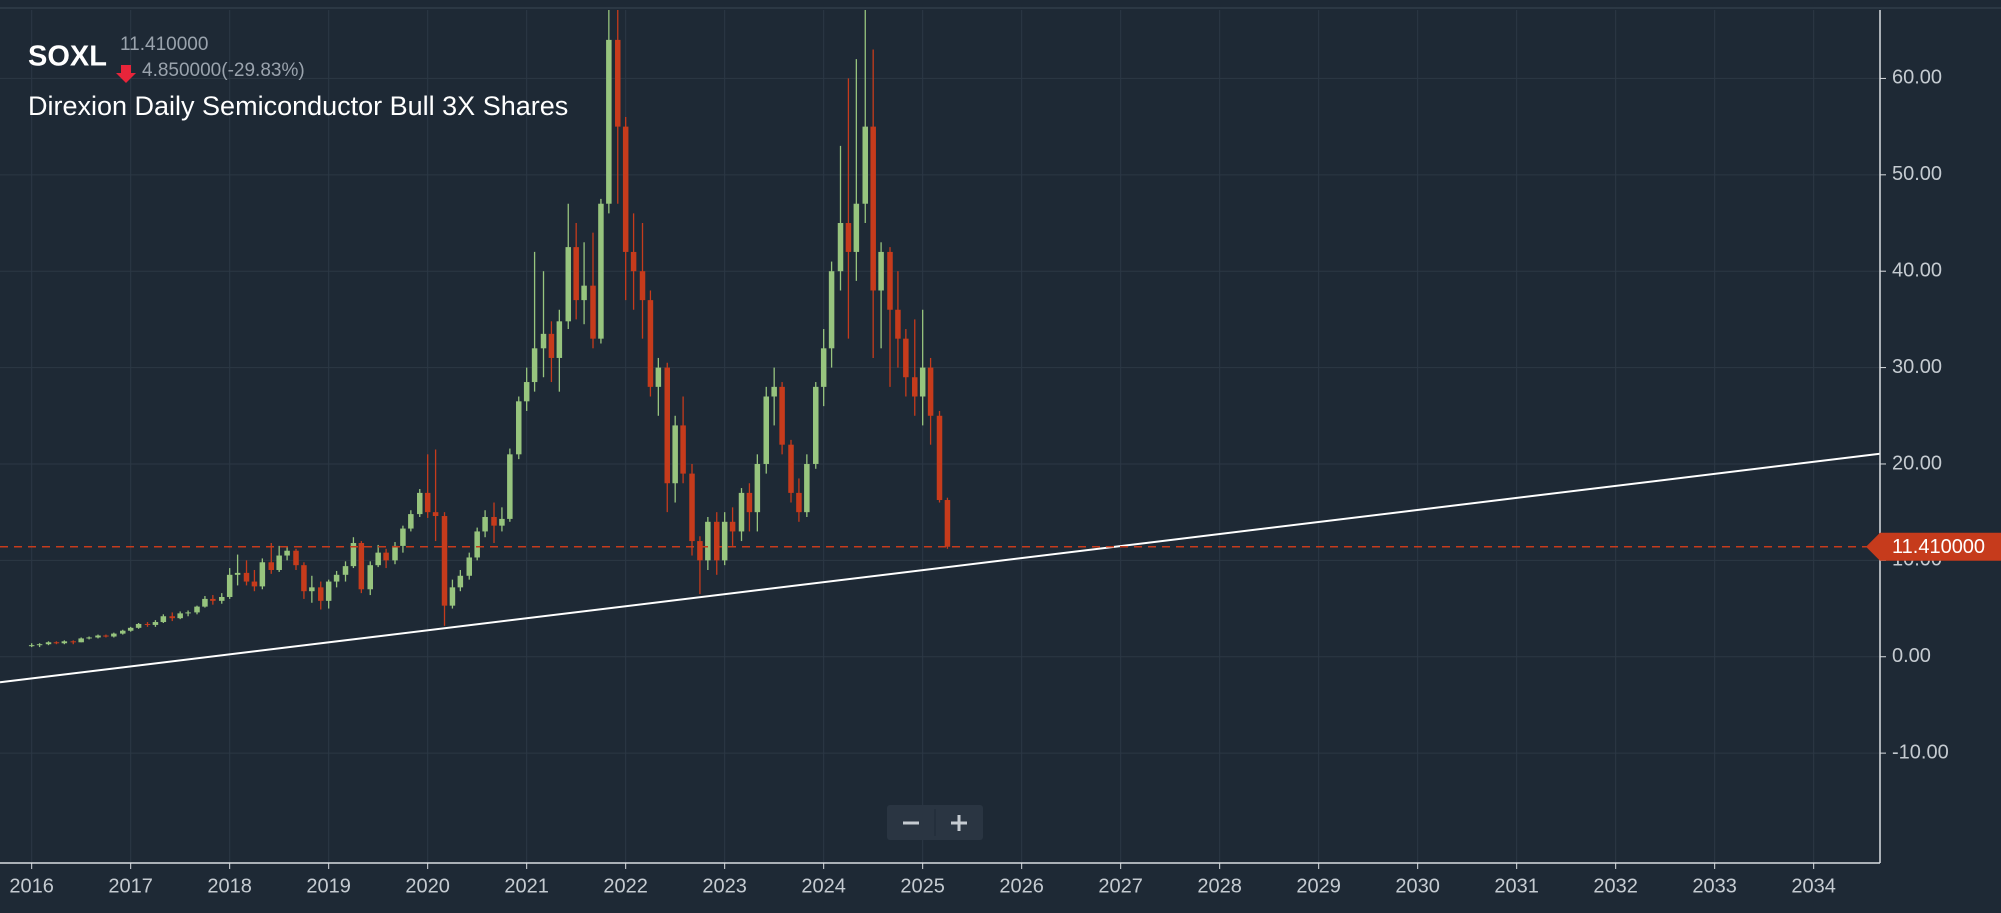 Image resolution: width=2001 pixels, height=913 pixels. I want to click on y-tick-label: 40.00, so click(1917, 270).